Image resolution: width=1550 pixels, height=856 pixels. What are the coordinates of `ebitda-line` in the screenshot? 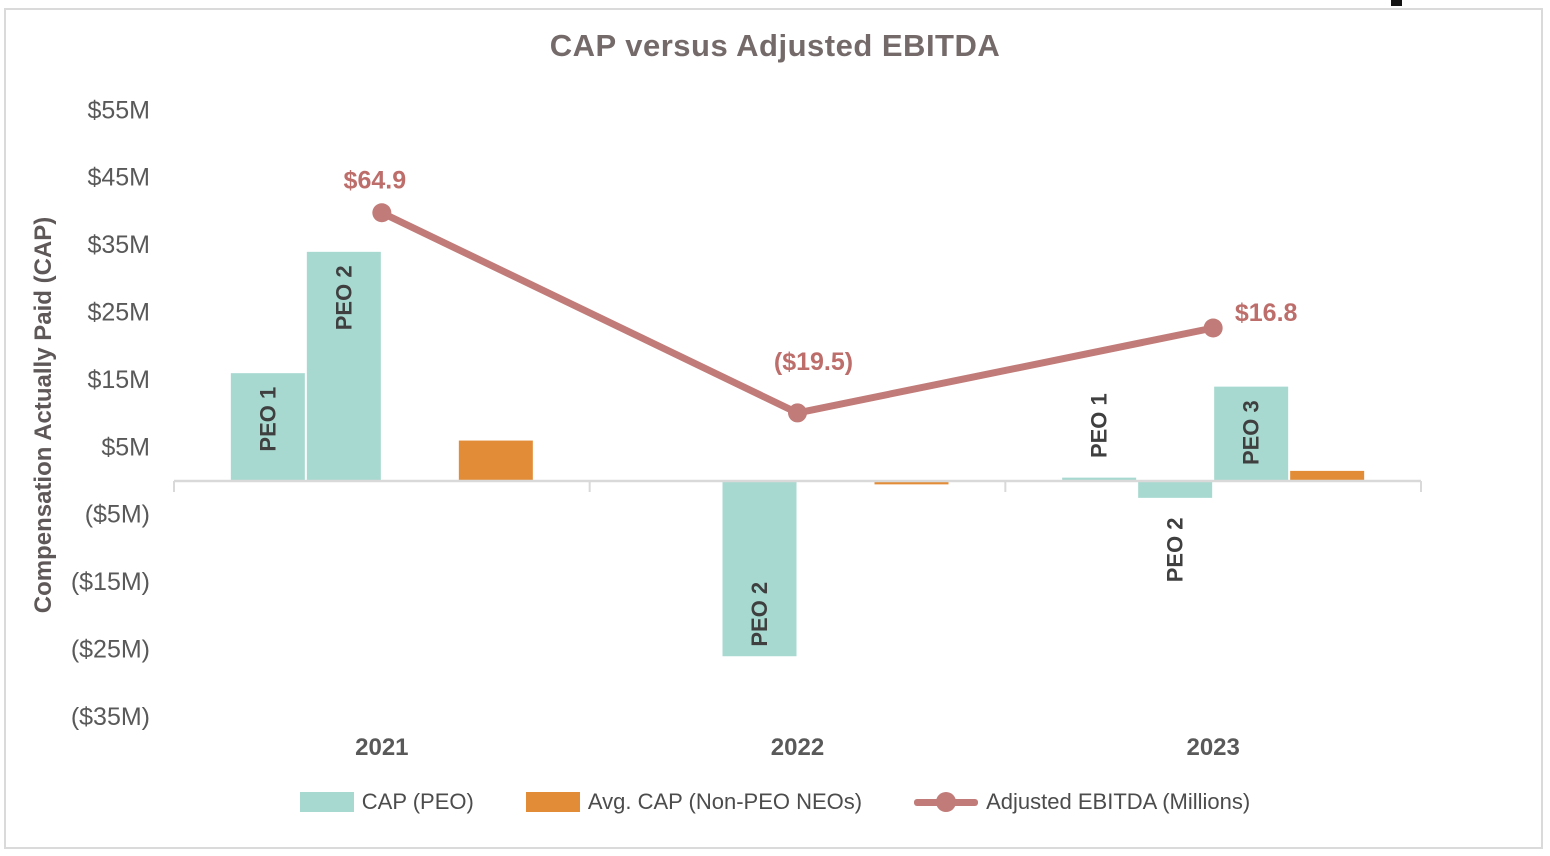 It's located at (797, 313).